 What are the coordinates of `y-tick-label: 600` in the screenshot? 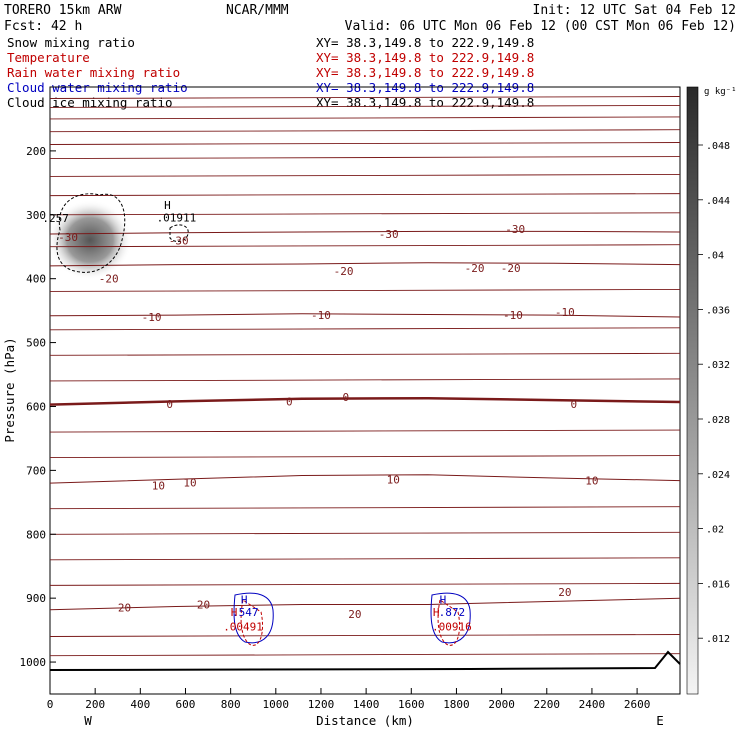 It's located at (36, 406).